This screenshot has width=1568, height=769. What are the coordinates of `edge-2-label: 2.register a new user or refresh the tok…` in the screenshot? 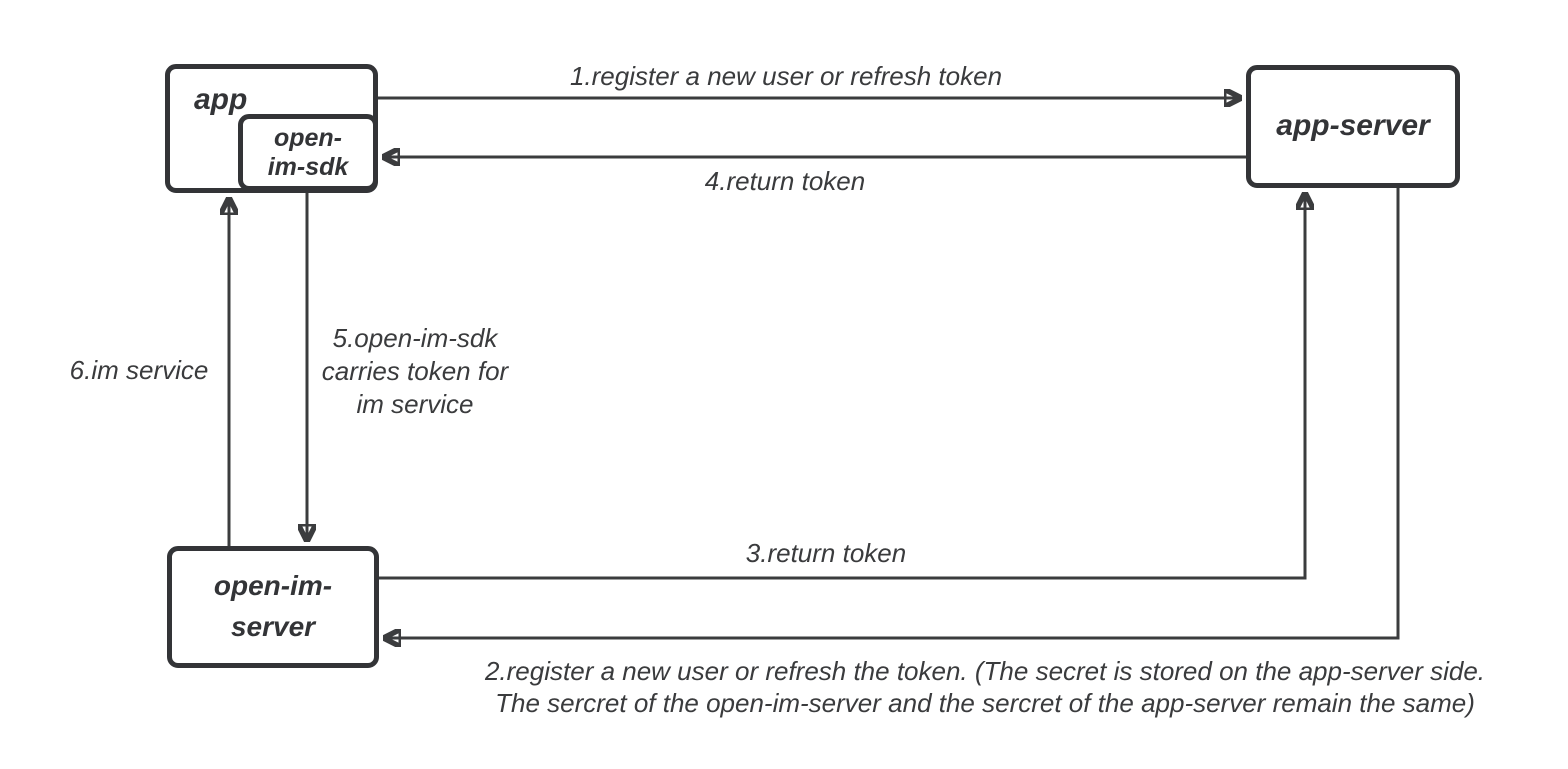 It's located at (985, 687).